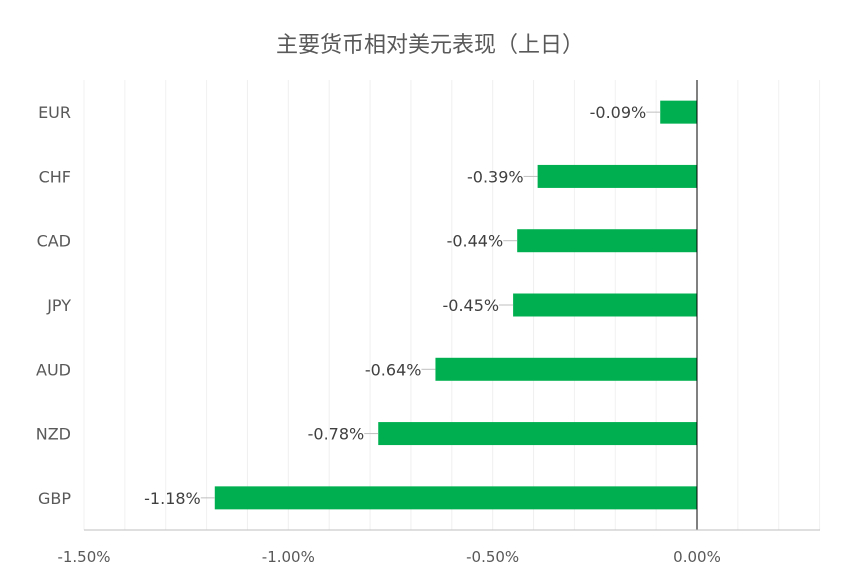 Image resolution: width=860 pixels, height=587 pixels. Describe the element at coordinates (492, 557) in the screenshot. I see `x-tick-label: -0.50%` at that location.